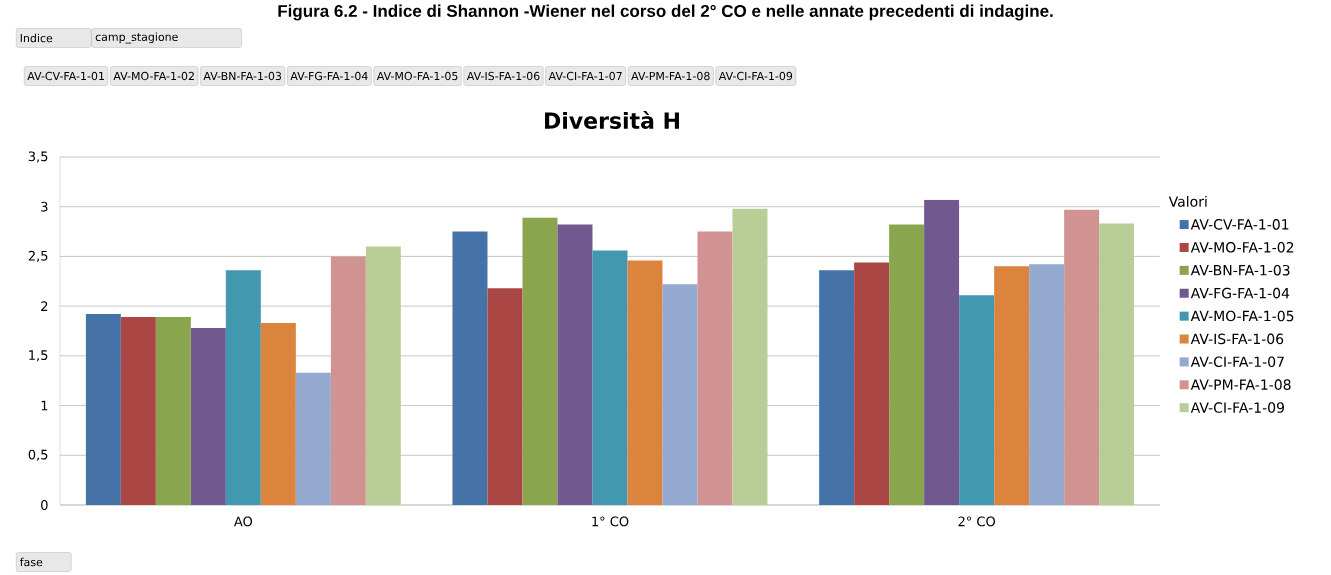  Describe the element at coordinates (612, 120) in the screenshot. I see `chart-title: Diversità H` at that location.